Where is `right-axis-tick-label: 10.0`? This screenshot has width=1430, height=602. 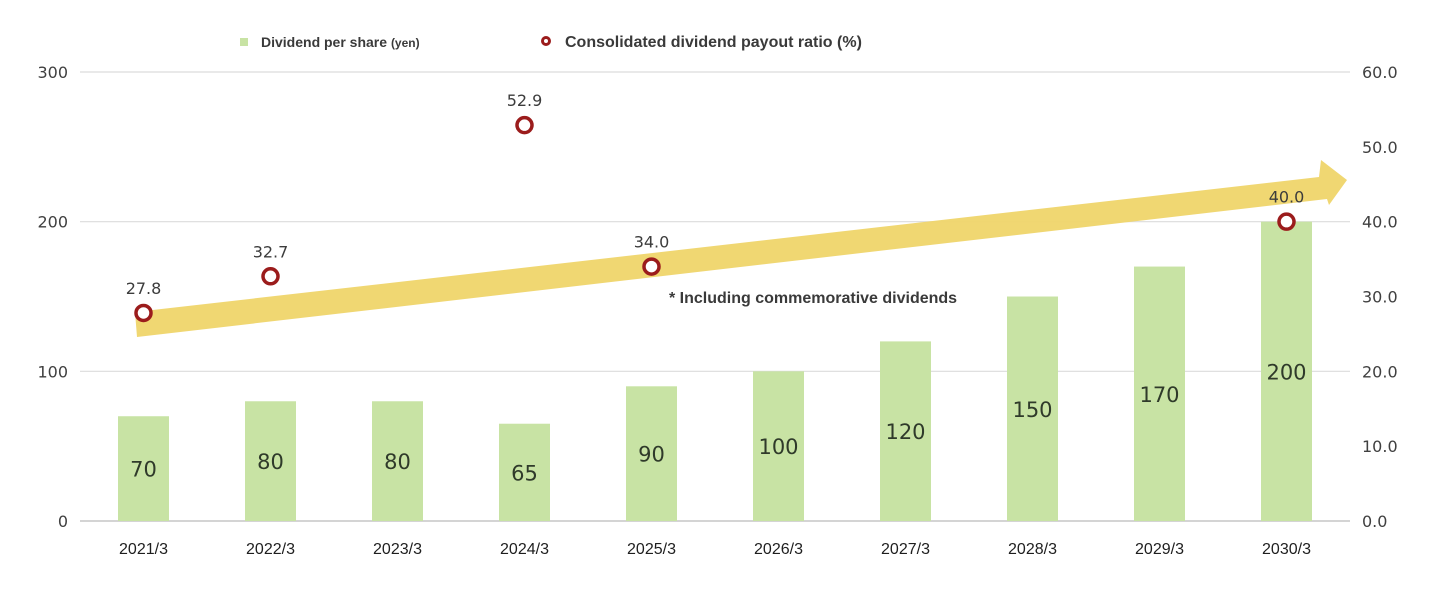 right-axis-tick-label: 10.0 is located at coordinates (1380, 446).